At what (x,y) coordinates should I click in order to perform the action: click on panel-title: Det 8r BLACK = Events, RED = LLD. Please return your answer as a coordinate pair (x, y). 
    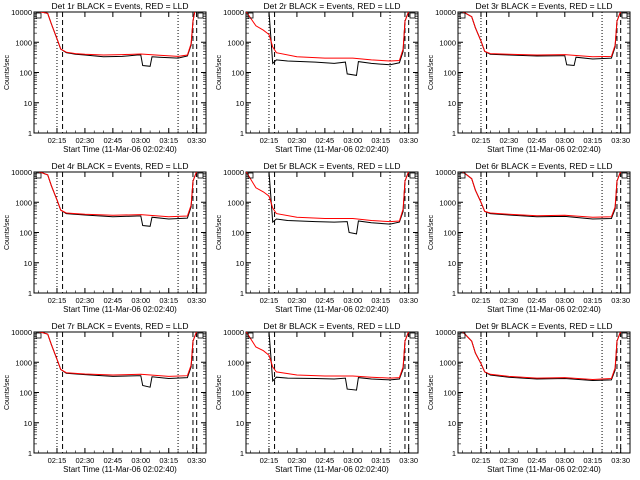
    Looking at the image, I should click on (331, 326).